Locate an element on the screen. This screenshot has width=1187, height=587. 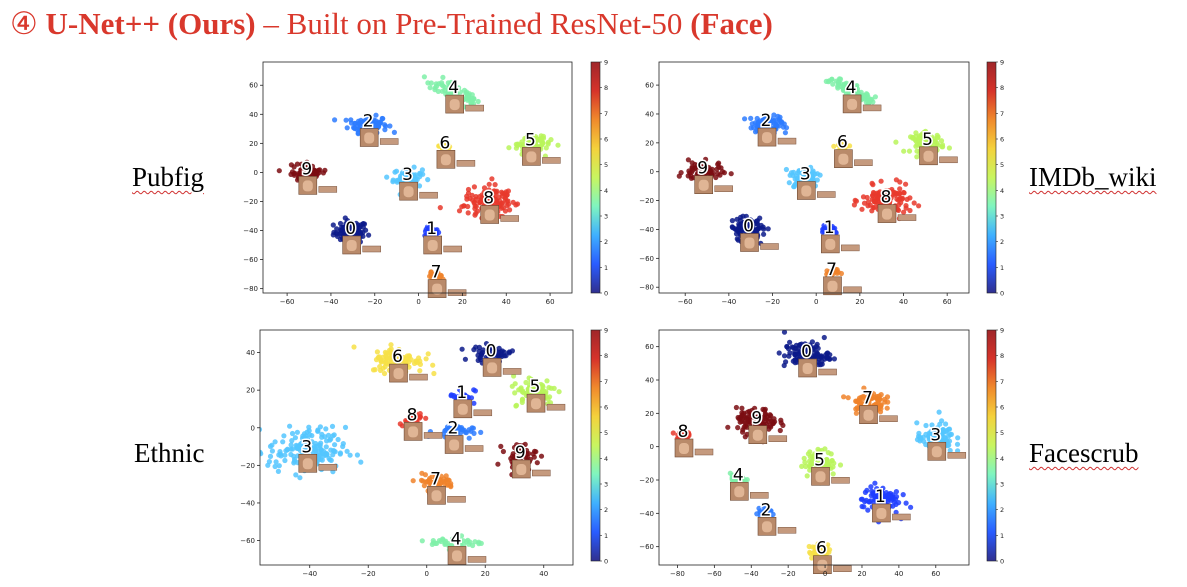
colorbar-tick-label: 8 is located at coordinates (606, 88).